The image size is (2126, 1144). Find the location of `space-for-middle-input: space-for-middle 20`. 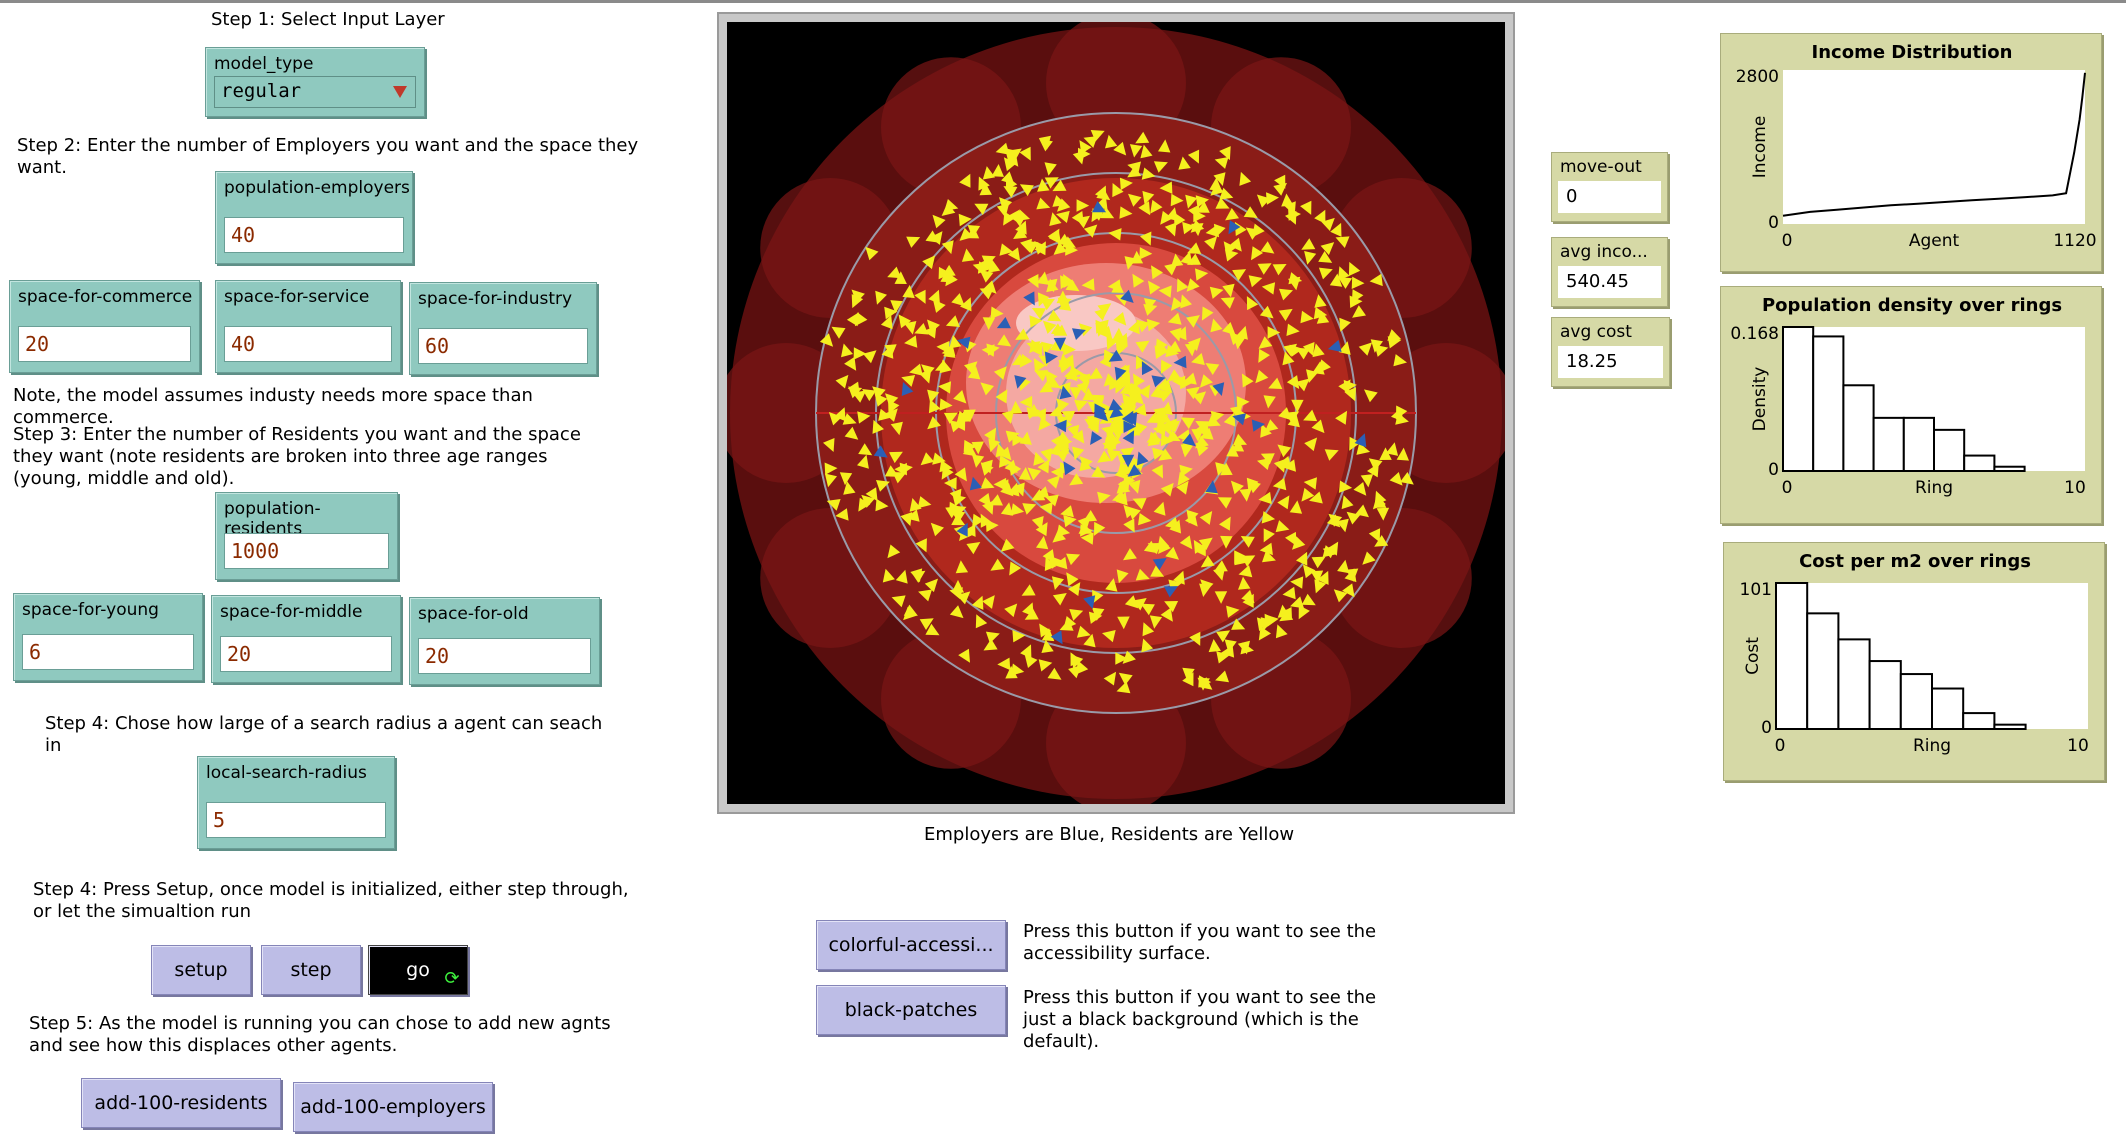

space-for-middle-input: space-for-middle 20 is located at coordinates (306, 639).